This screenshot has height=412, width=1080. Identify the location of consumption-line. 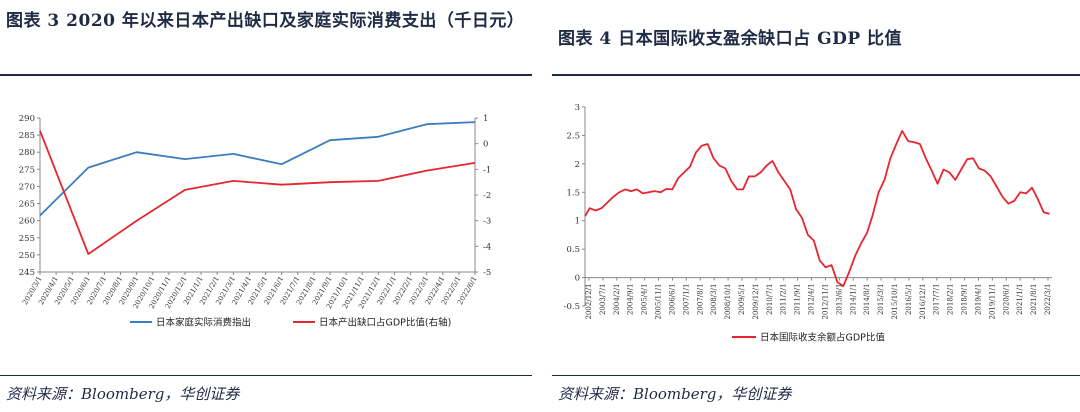
(257, 169).